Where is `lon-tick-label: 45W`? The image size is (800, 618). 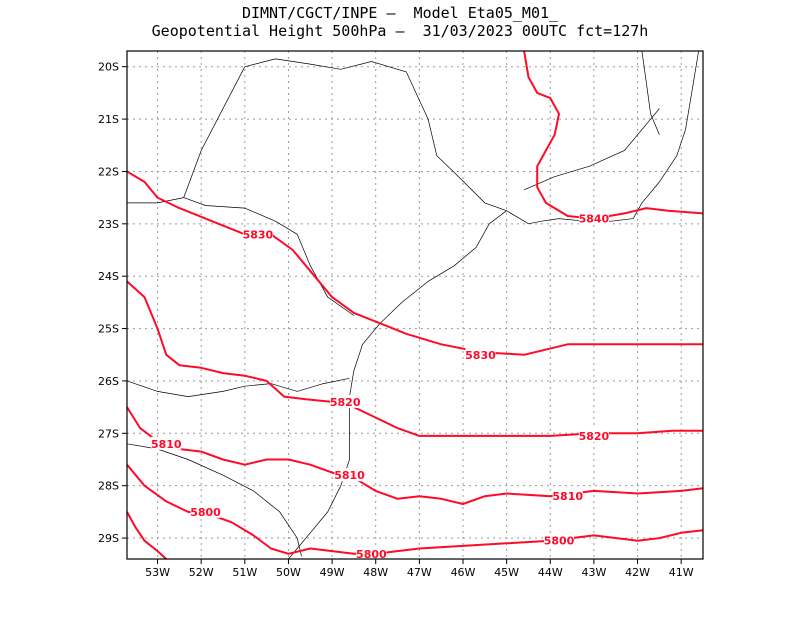 lon-tick-label: 45W is located at coordinates (506, 572).